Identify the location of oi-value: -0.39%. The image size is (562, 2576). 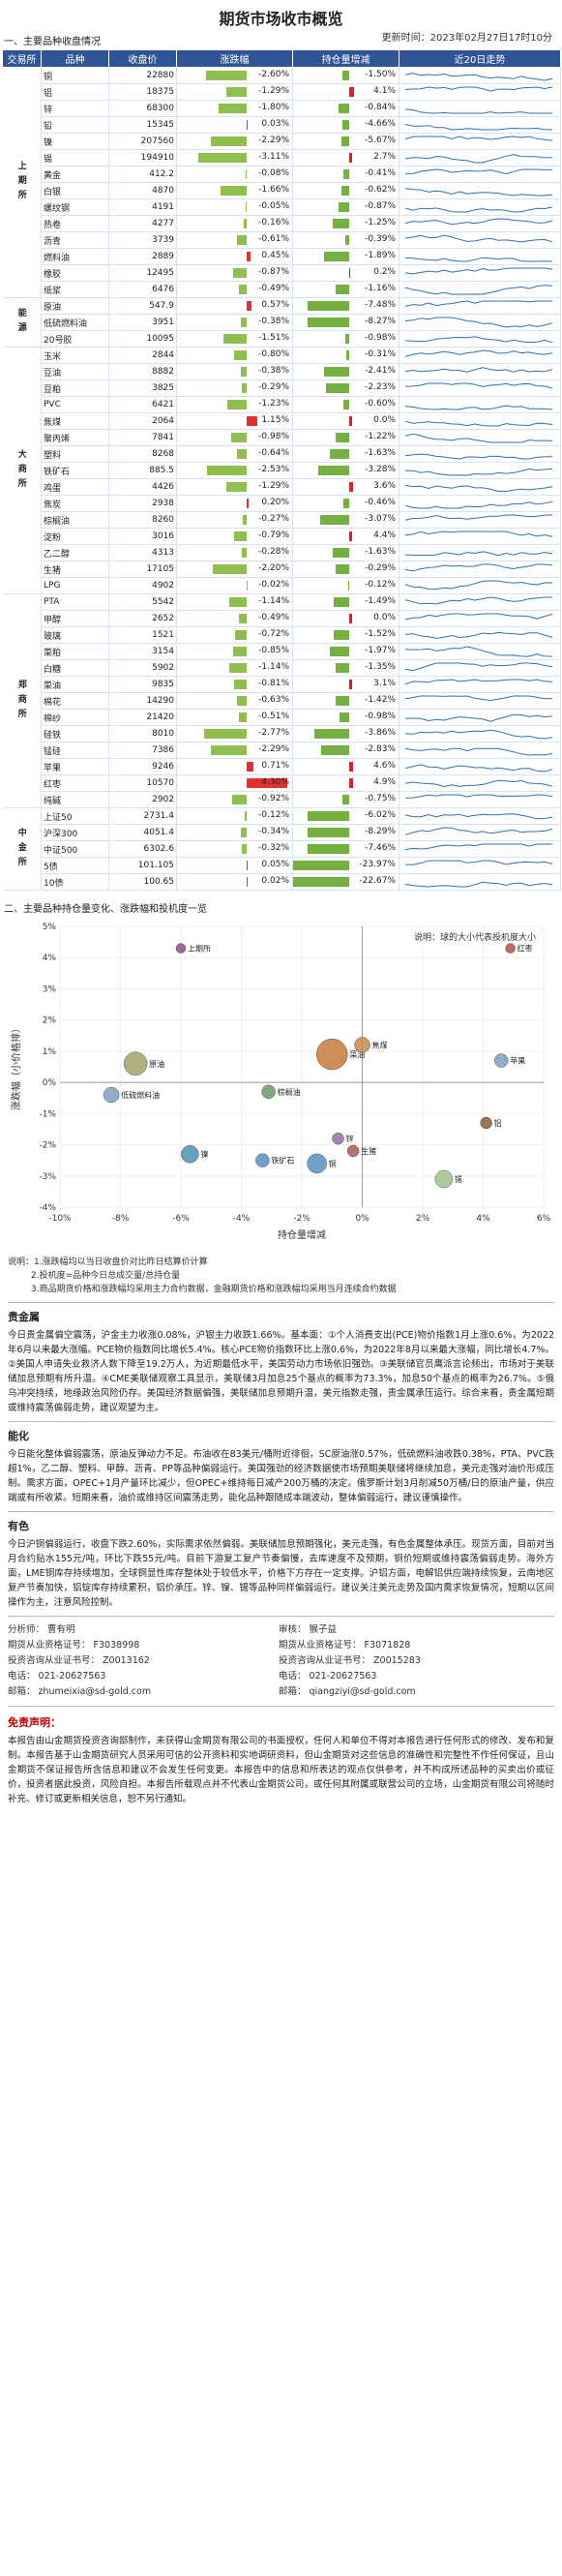
(381, 239).